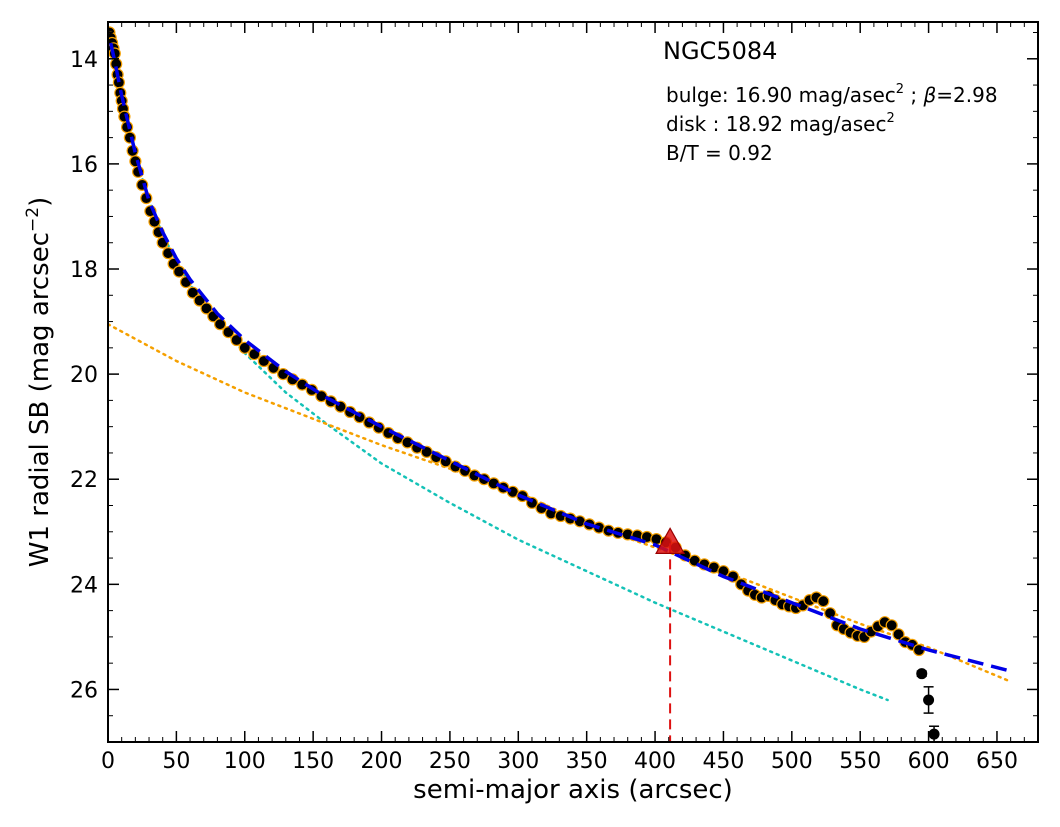 The image size is (1060, 827). Describe the element at coordinates (670, 540) in the screenshot. I see `marker-triangle` at that location.